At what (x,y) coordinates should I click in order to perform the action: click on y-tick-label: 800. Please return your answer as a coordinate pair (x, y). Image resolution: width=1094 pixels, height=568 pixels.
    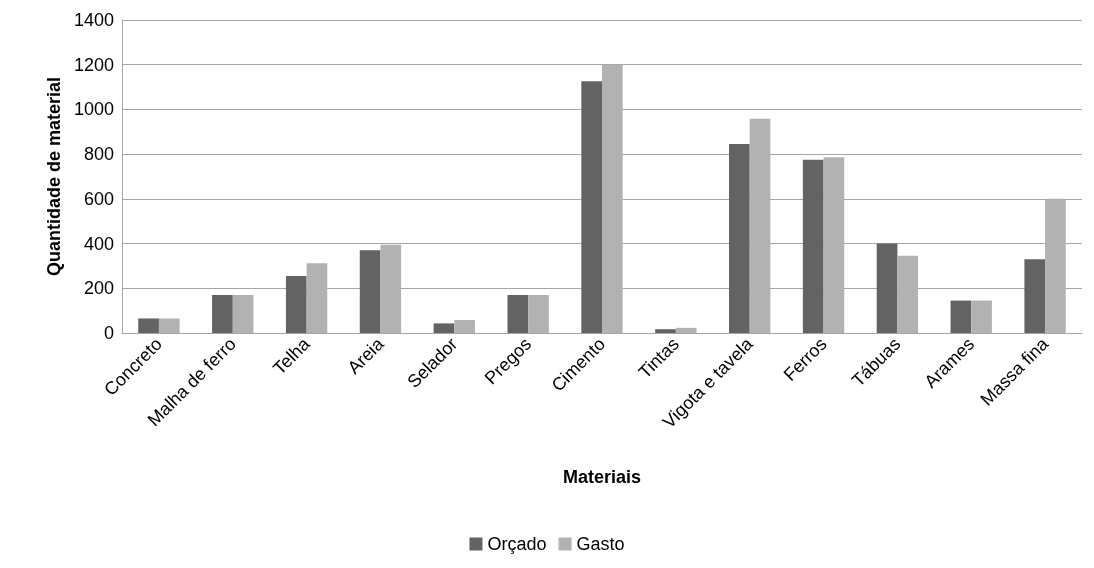
    Looking at the image, I should click on (98, 154).